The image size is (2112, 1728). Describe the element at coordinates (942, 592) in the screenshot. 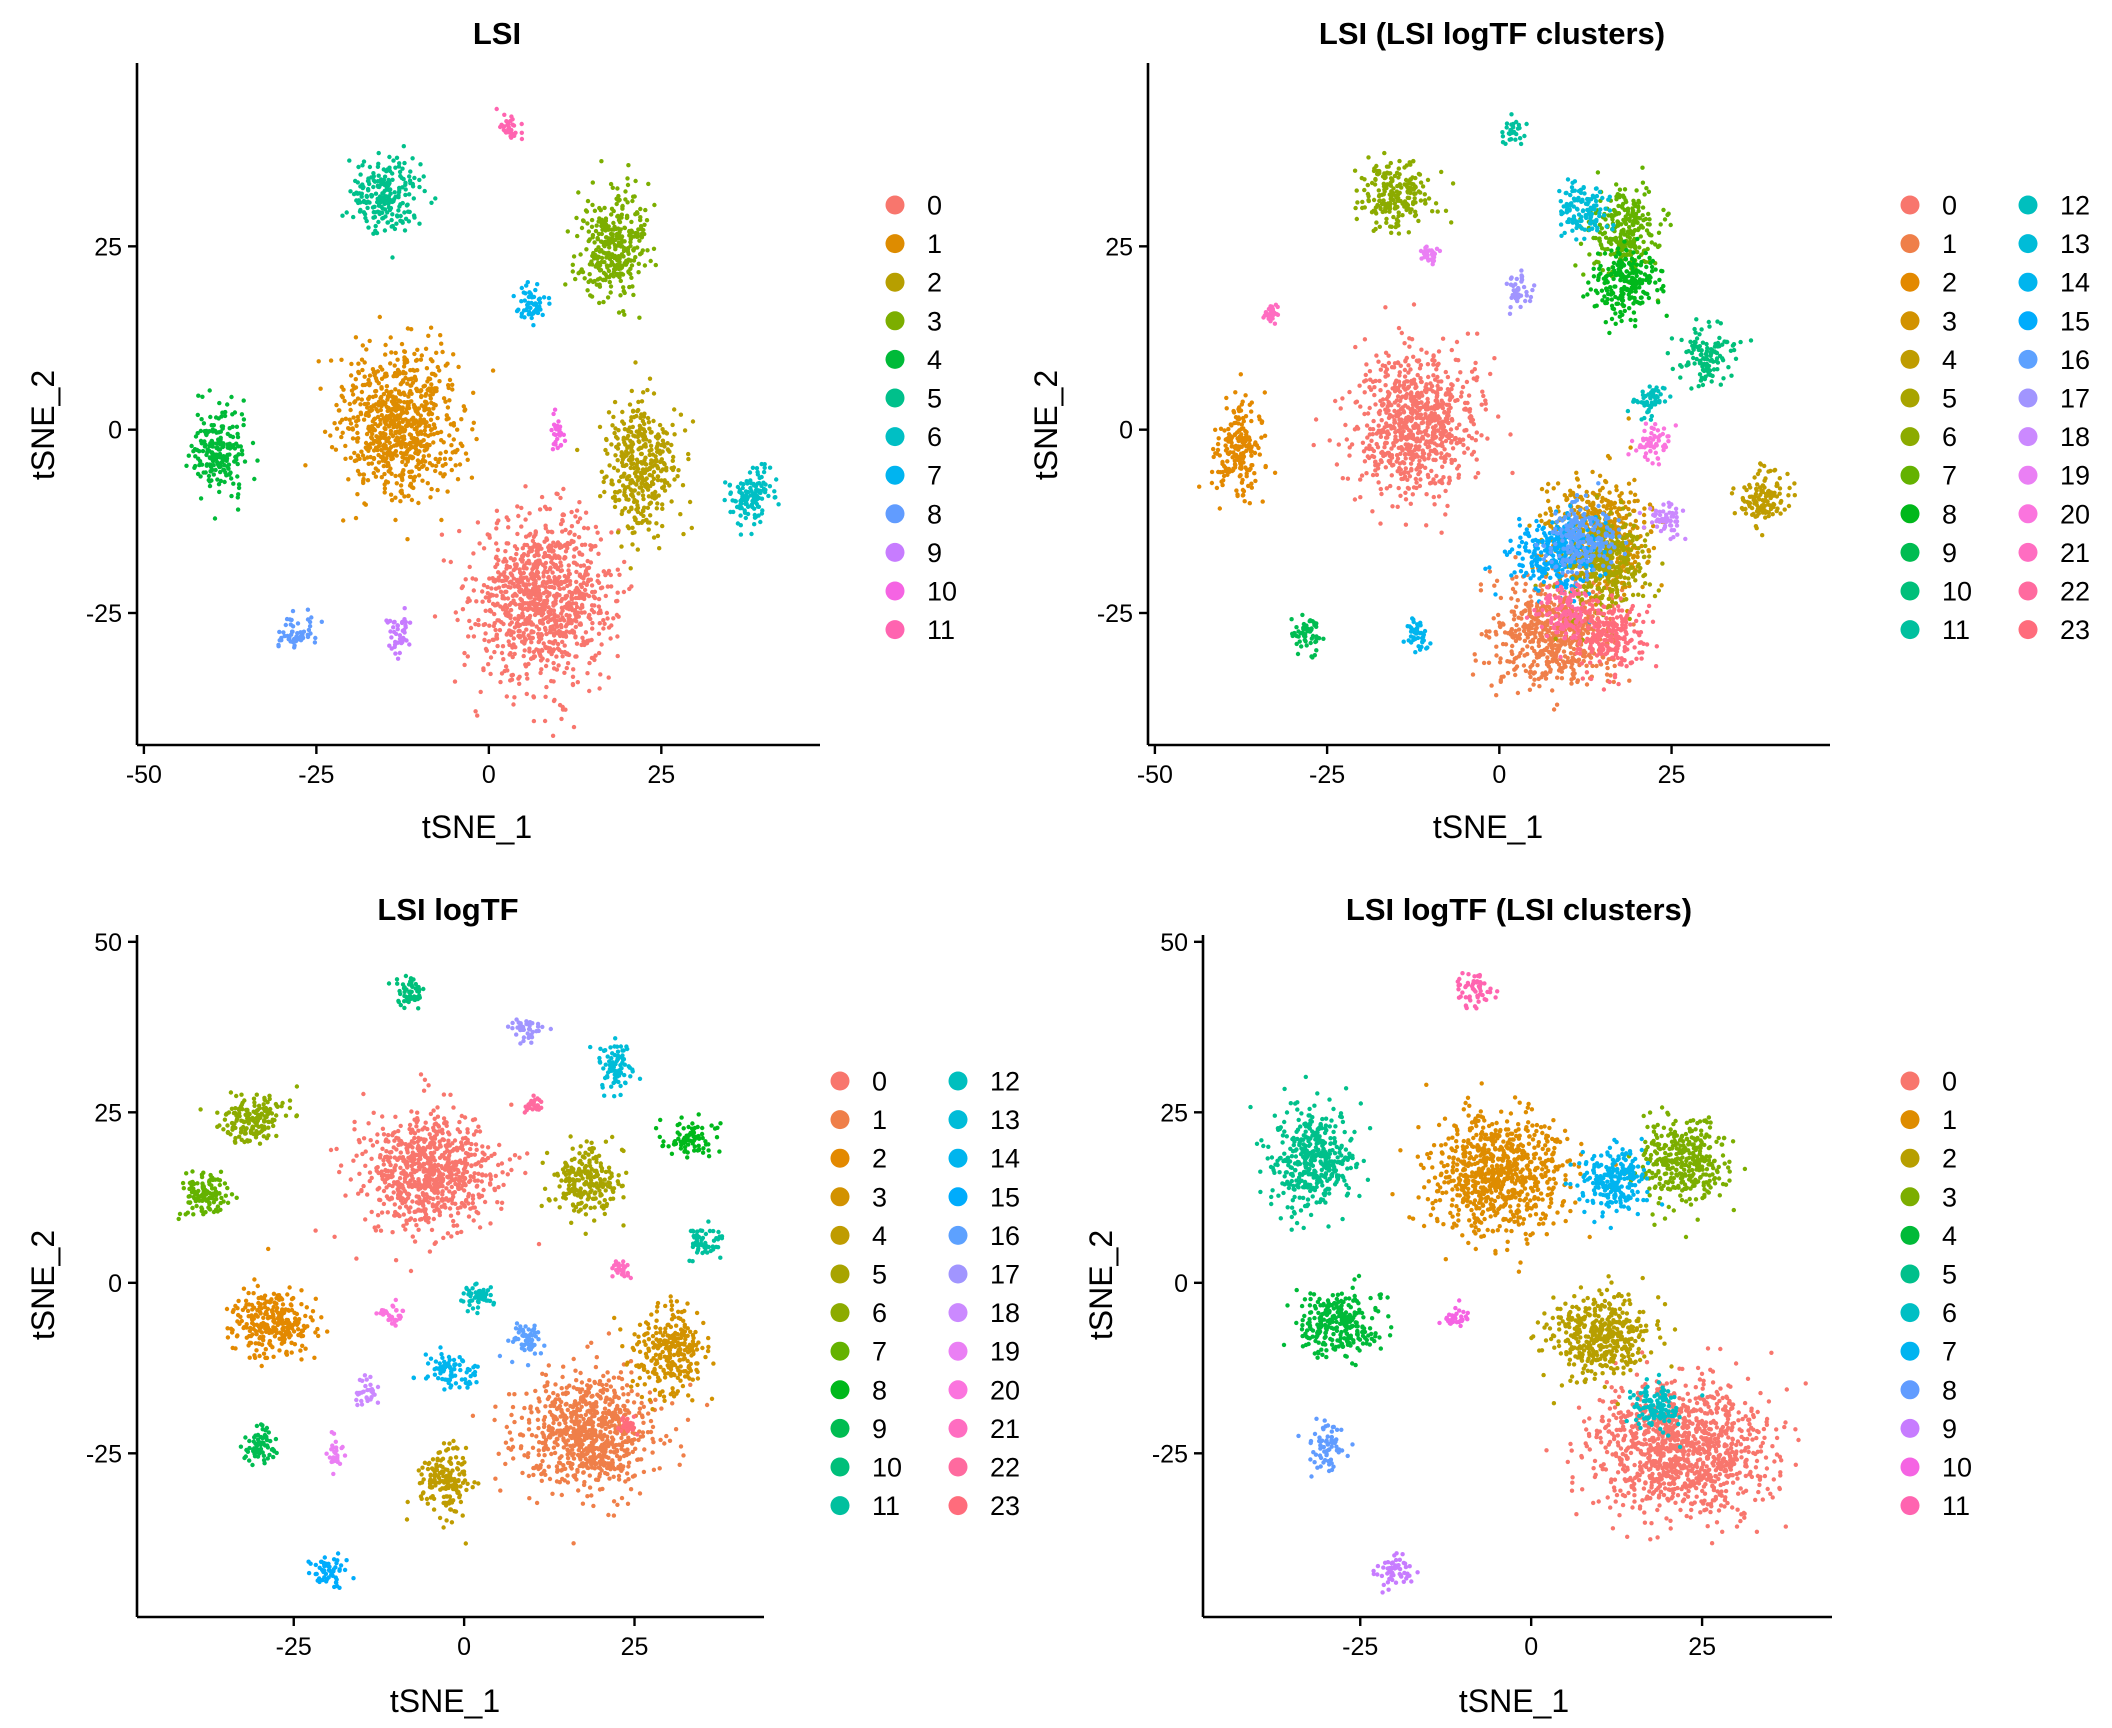

I see `legend-label: 10` at that location.